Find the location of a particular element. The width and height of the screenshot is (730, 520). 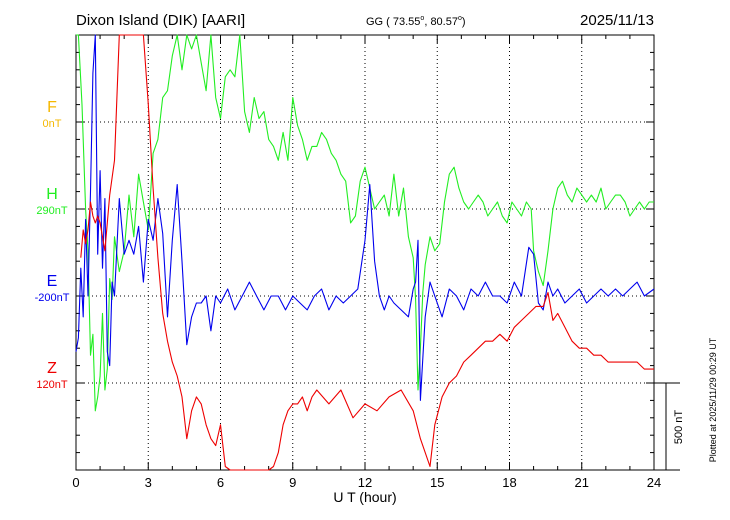

x-tick-labels: 0 3 6 9 12 15 18 21 24 is located at coordinates (366, 482).